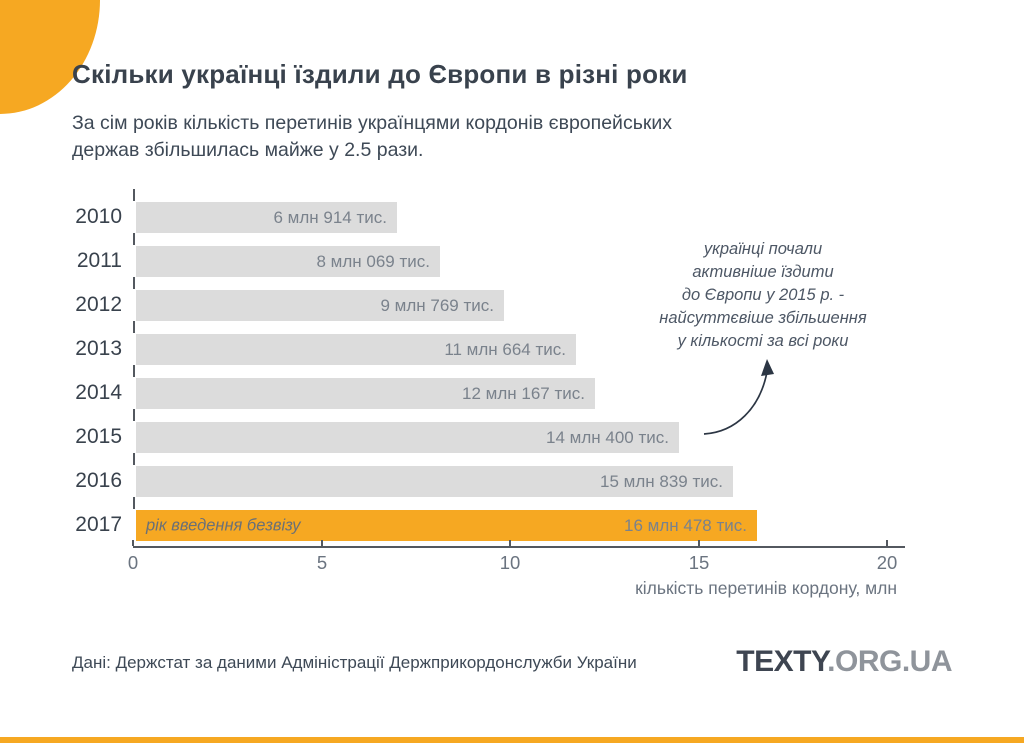  I want to click on x-axis-tick-label: 5, so click(322, 562).